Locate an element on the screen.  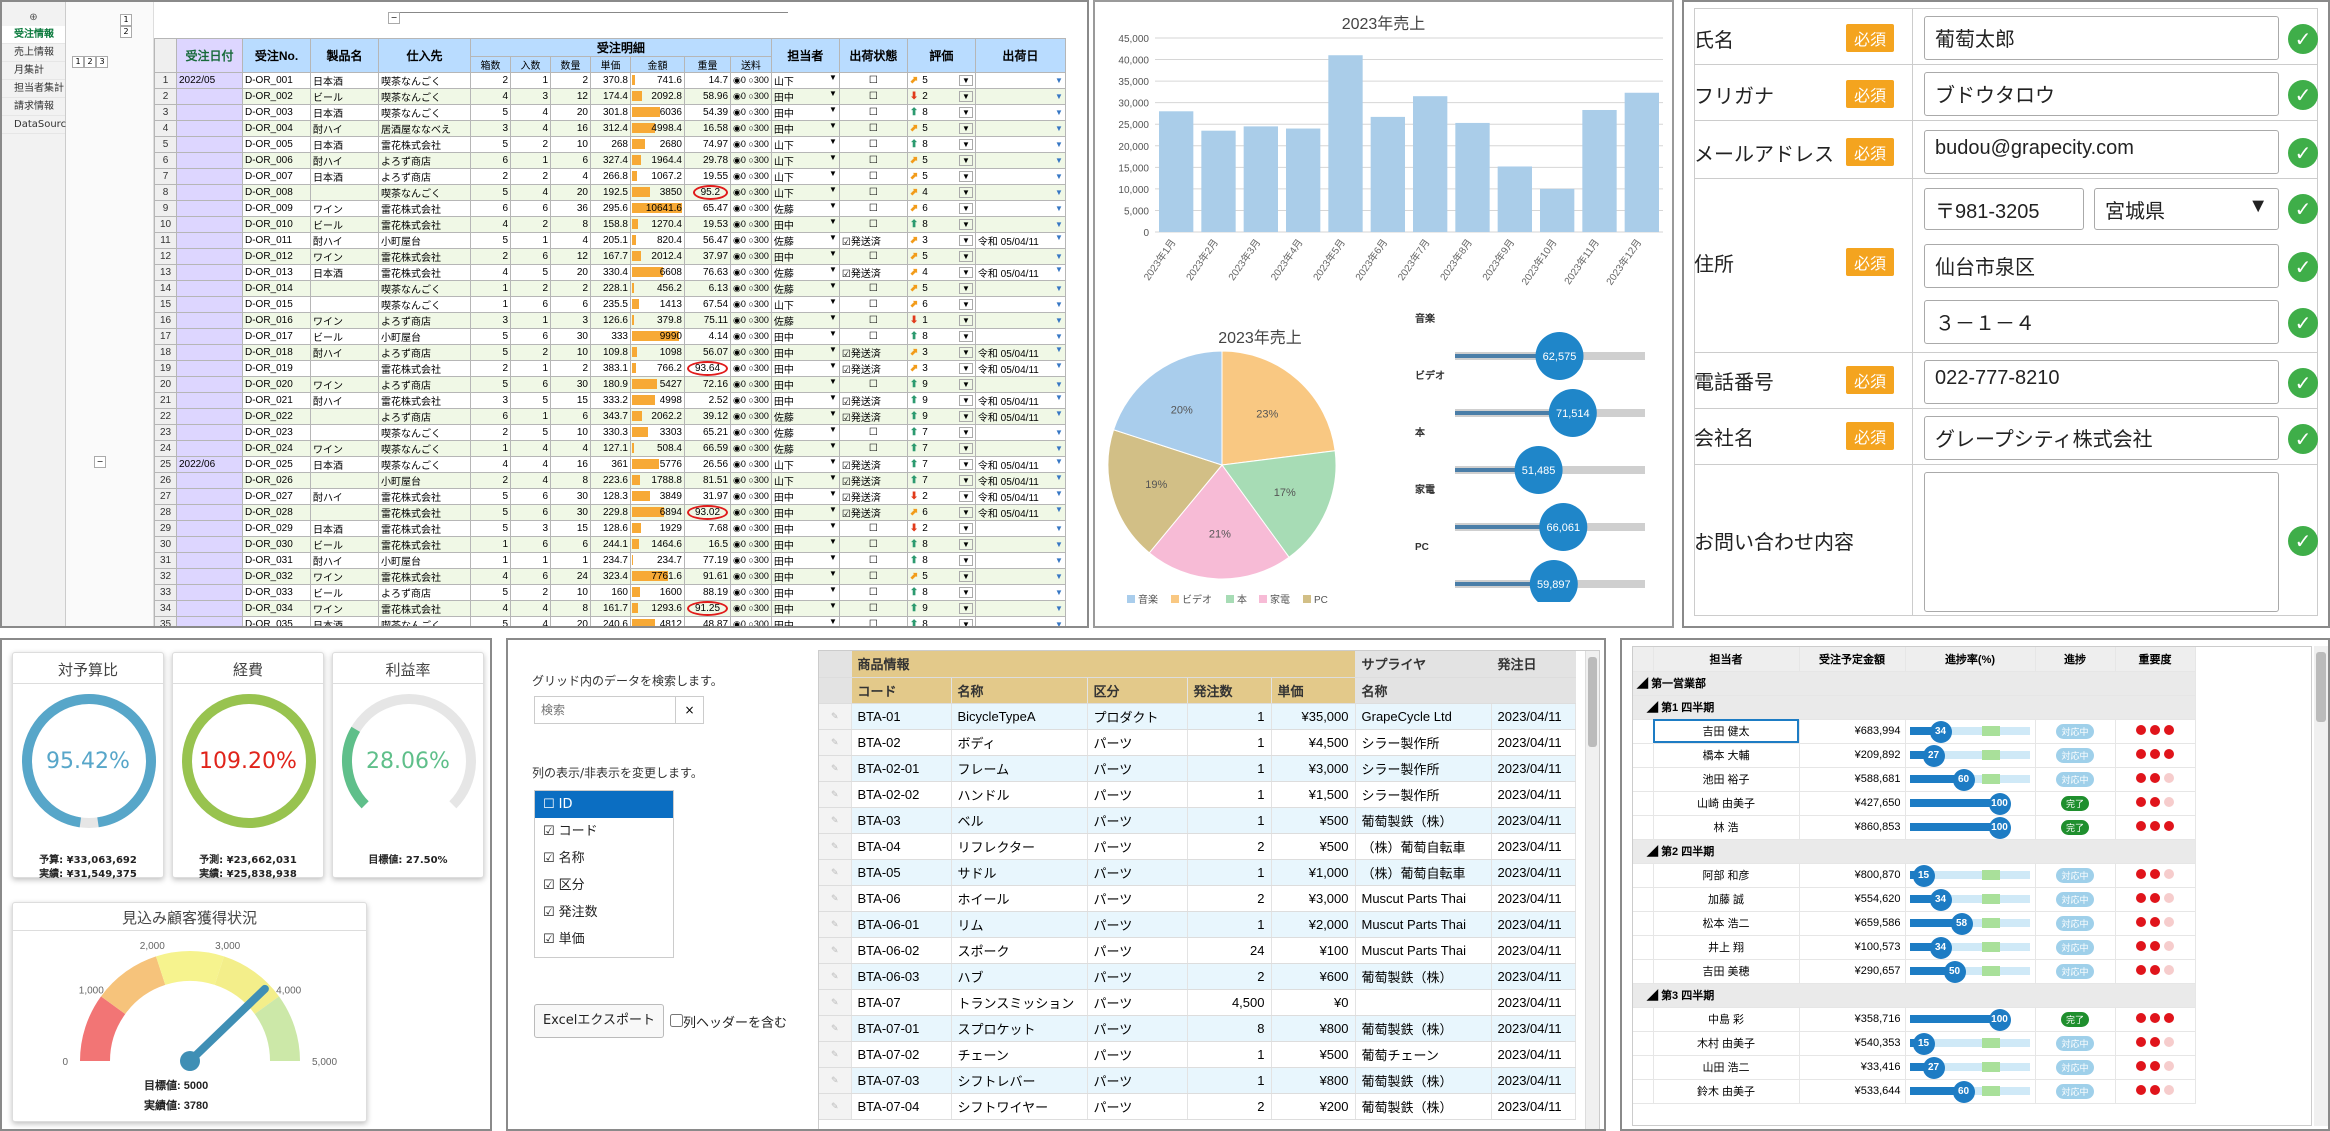
col-header-sub: 重量 is located at coordinates (707, 64).